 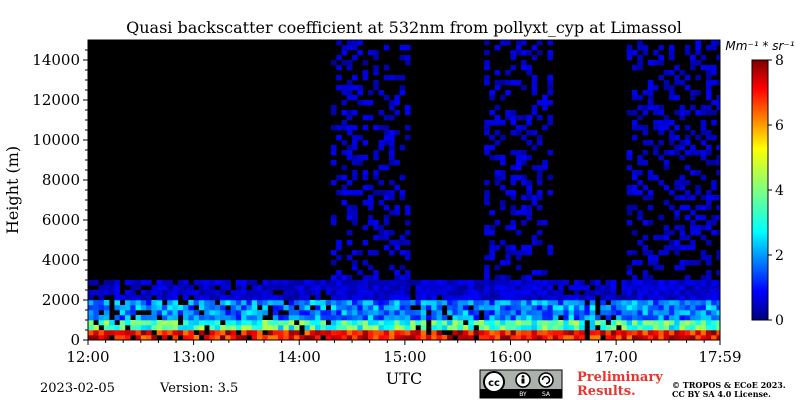 I want to click on x-tick-label: 16:00, so click(x=510, y=357).